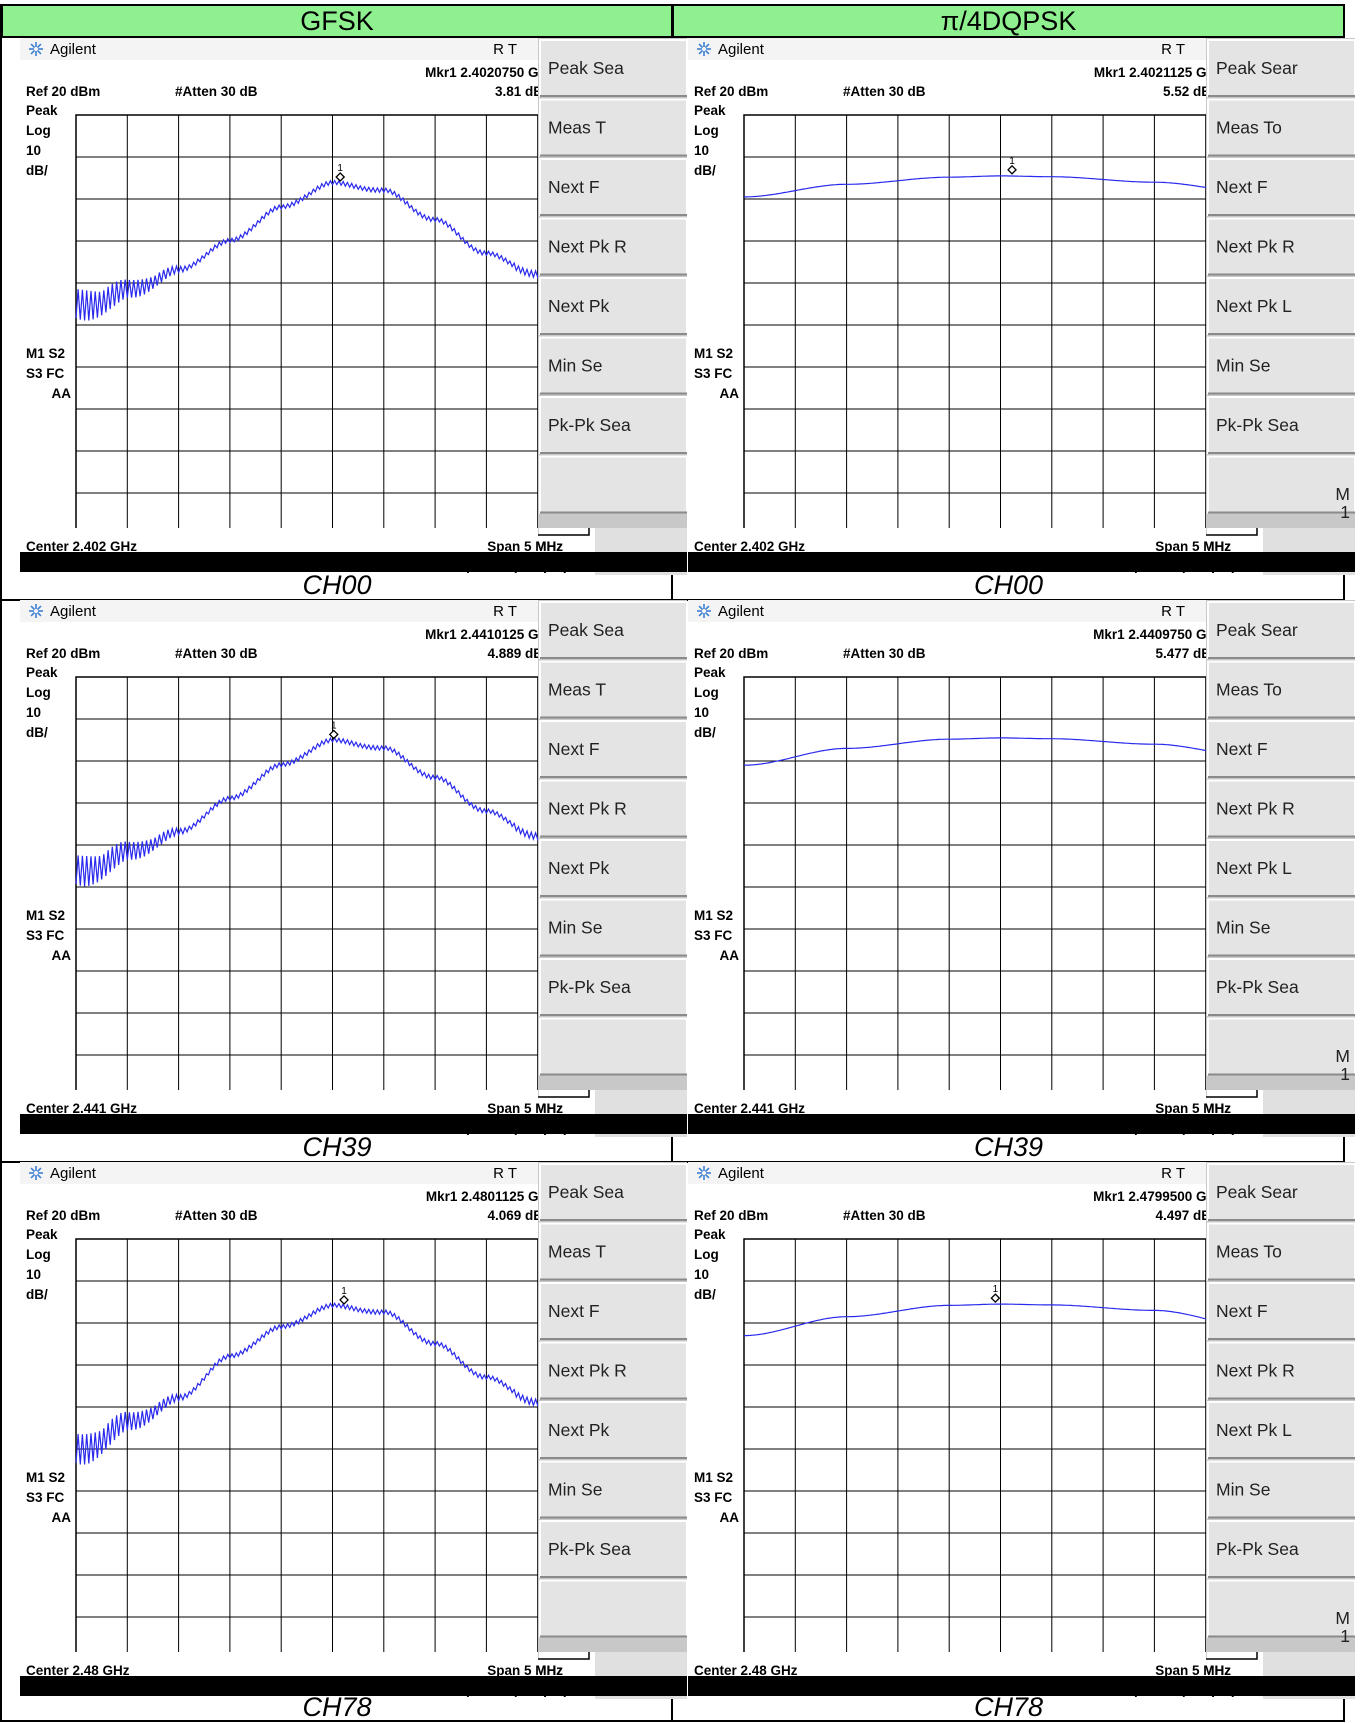 Image resolution: width=1365 pixels, height=1723 pixels. What do you see at coordinates (337, 584) in the screenshot?
I see `caption-gfsk-ch00: CH00` at bounding box center [337, 584].